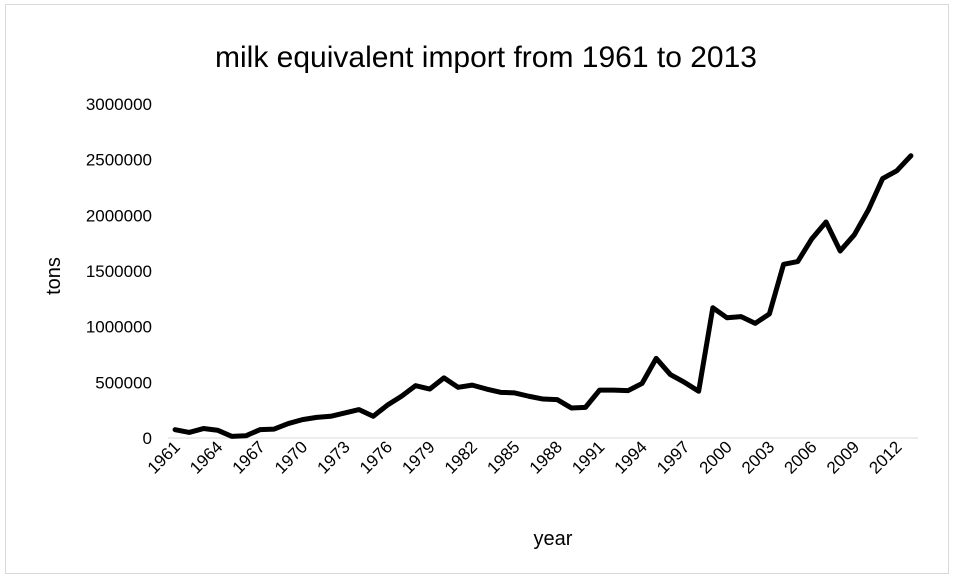 This screenshot has width=955, height=580. I want to click on x-tick-label: 2006, so click(801, 457).